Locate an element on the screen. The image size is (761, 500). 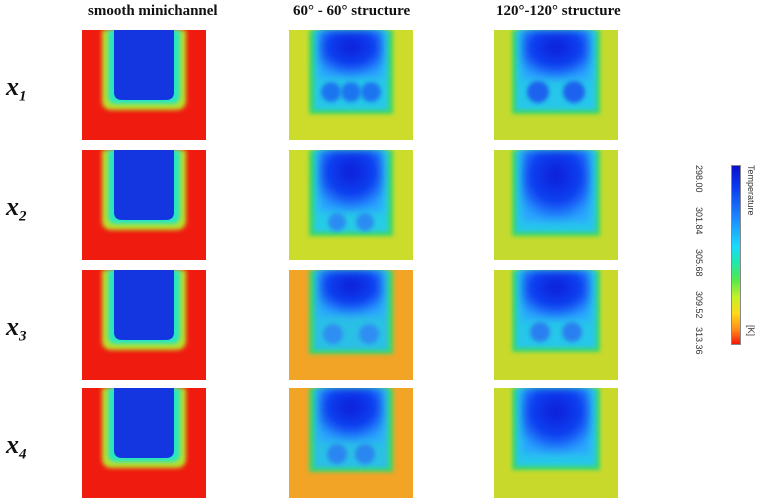
contour-60-60-x2 is located at coordinates (351, 205).